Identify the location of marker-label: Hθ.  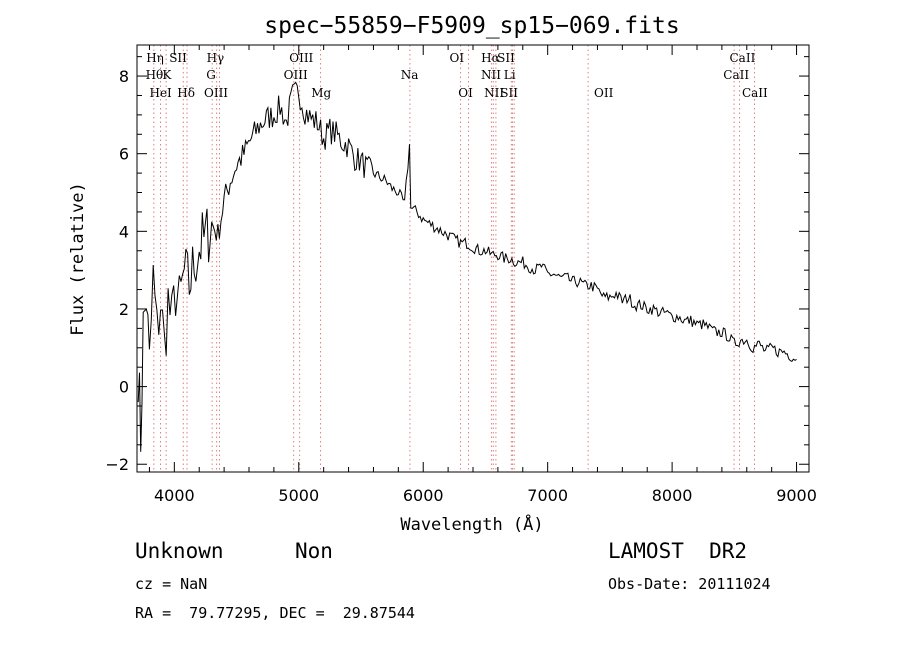
(155, 75).